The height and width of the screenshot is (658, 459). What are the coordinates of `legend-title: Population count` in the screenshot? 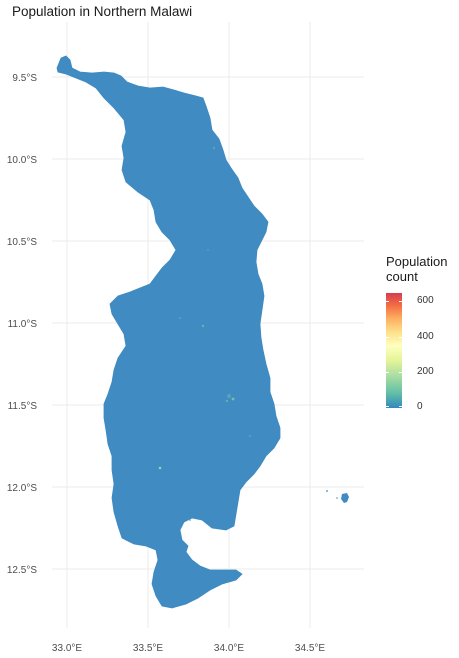 It's located at (421, 269).